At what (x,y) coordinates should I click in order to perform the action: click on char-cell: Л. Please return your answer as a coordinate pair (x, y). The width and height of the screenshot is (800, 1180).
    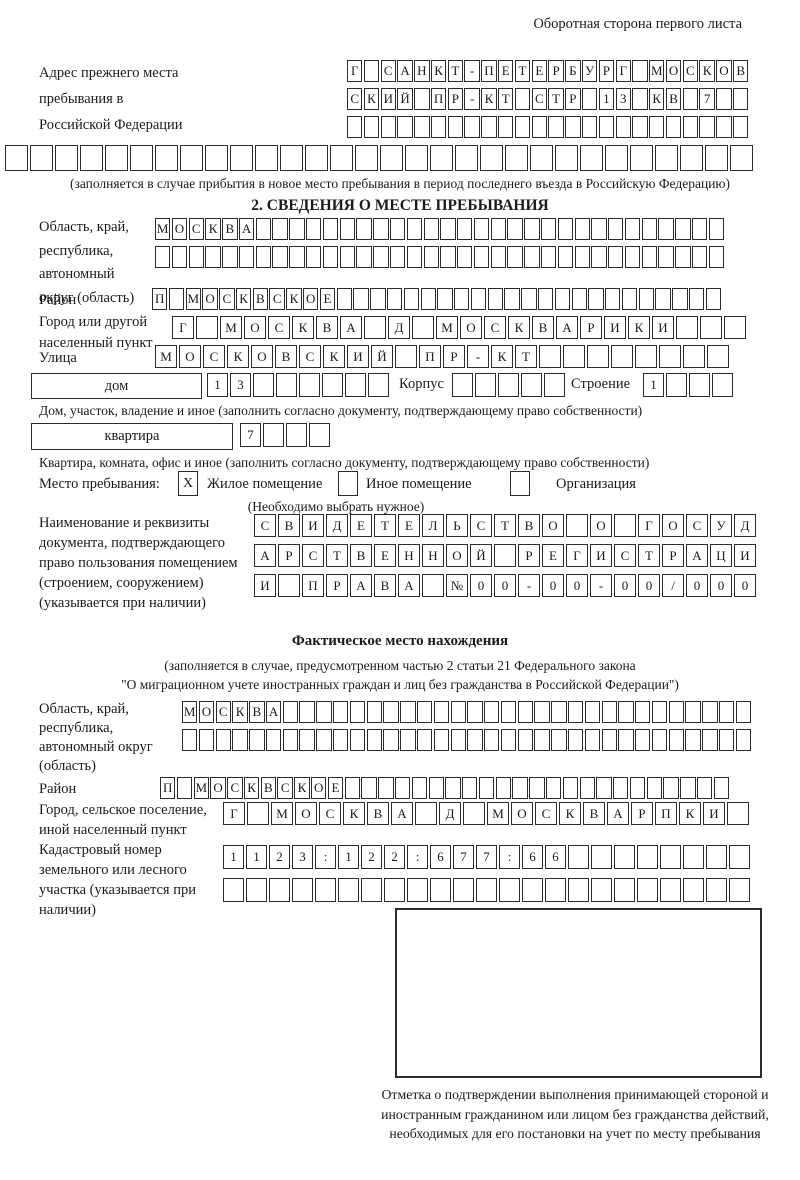
    Looking at the image, I should click on (433, 525).